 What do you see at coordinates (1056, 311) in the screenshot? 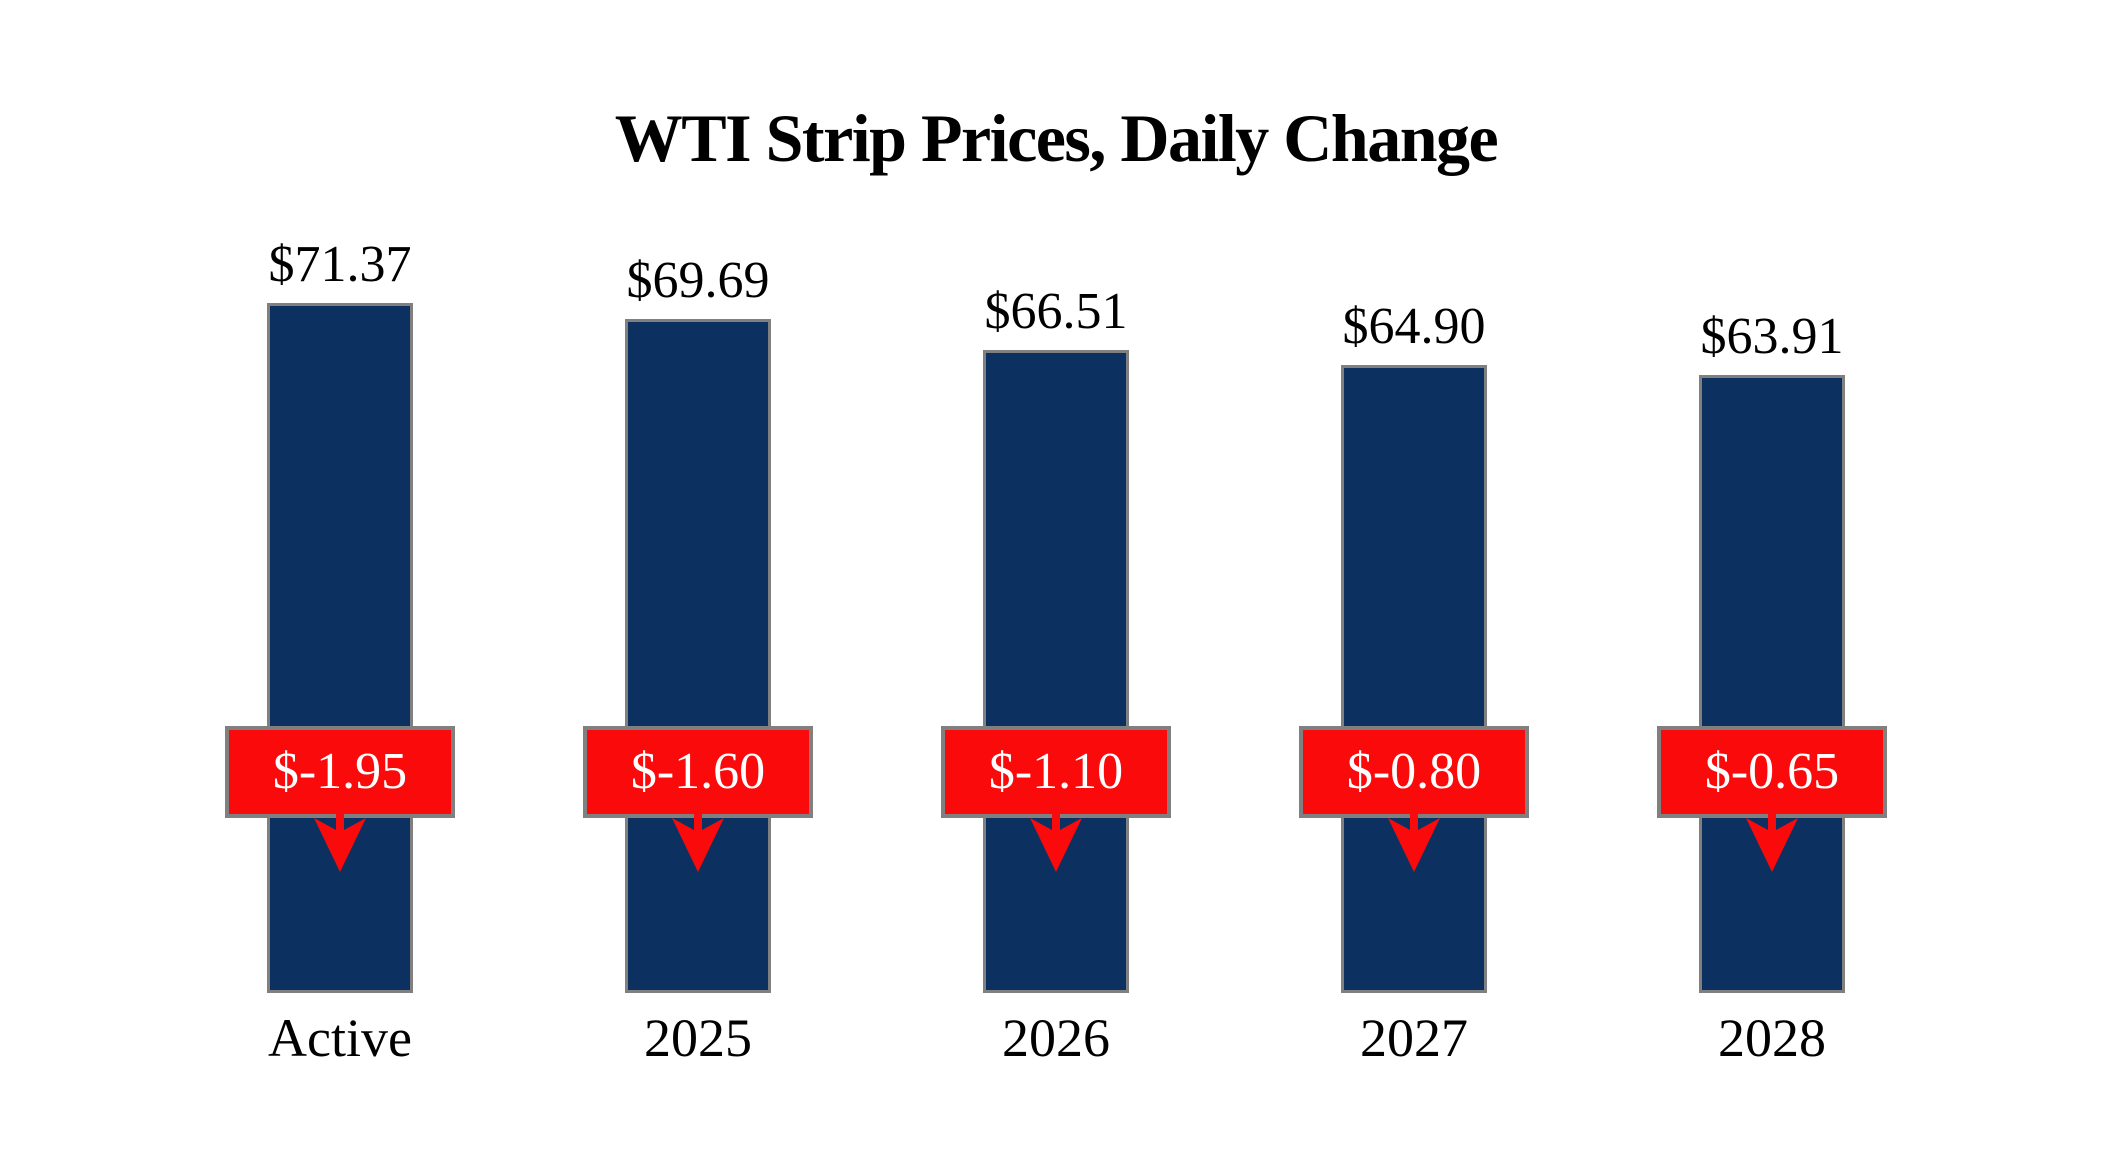
I see `bar-value-label: $66.51` at bounding box center [1056, 311].